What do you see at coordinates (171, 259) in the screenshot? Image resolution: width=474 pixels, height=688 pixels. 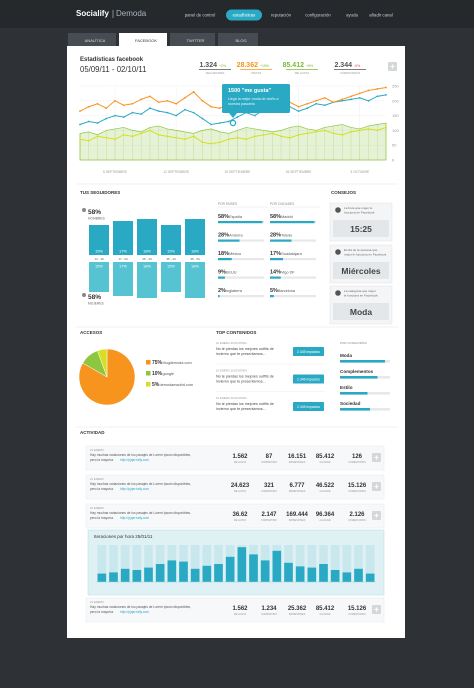 I see `age-label: 35 - 44` at bounding box center [171, 259].